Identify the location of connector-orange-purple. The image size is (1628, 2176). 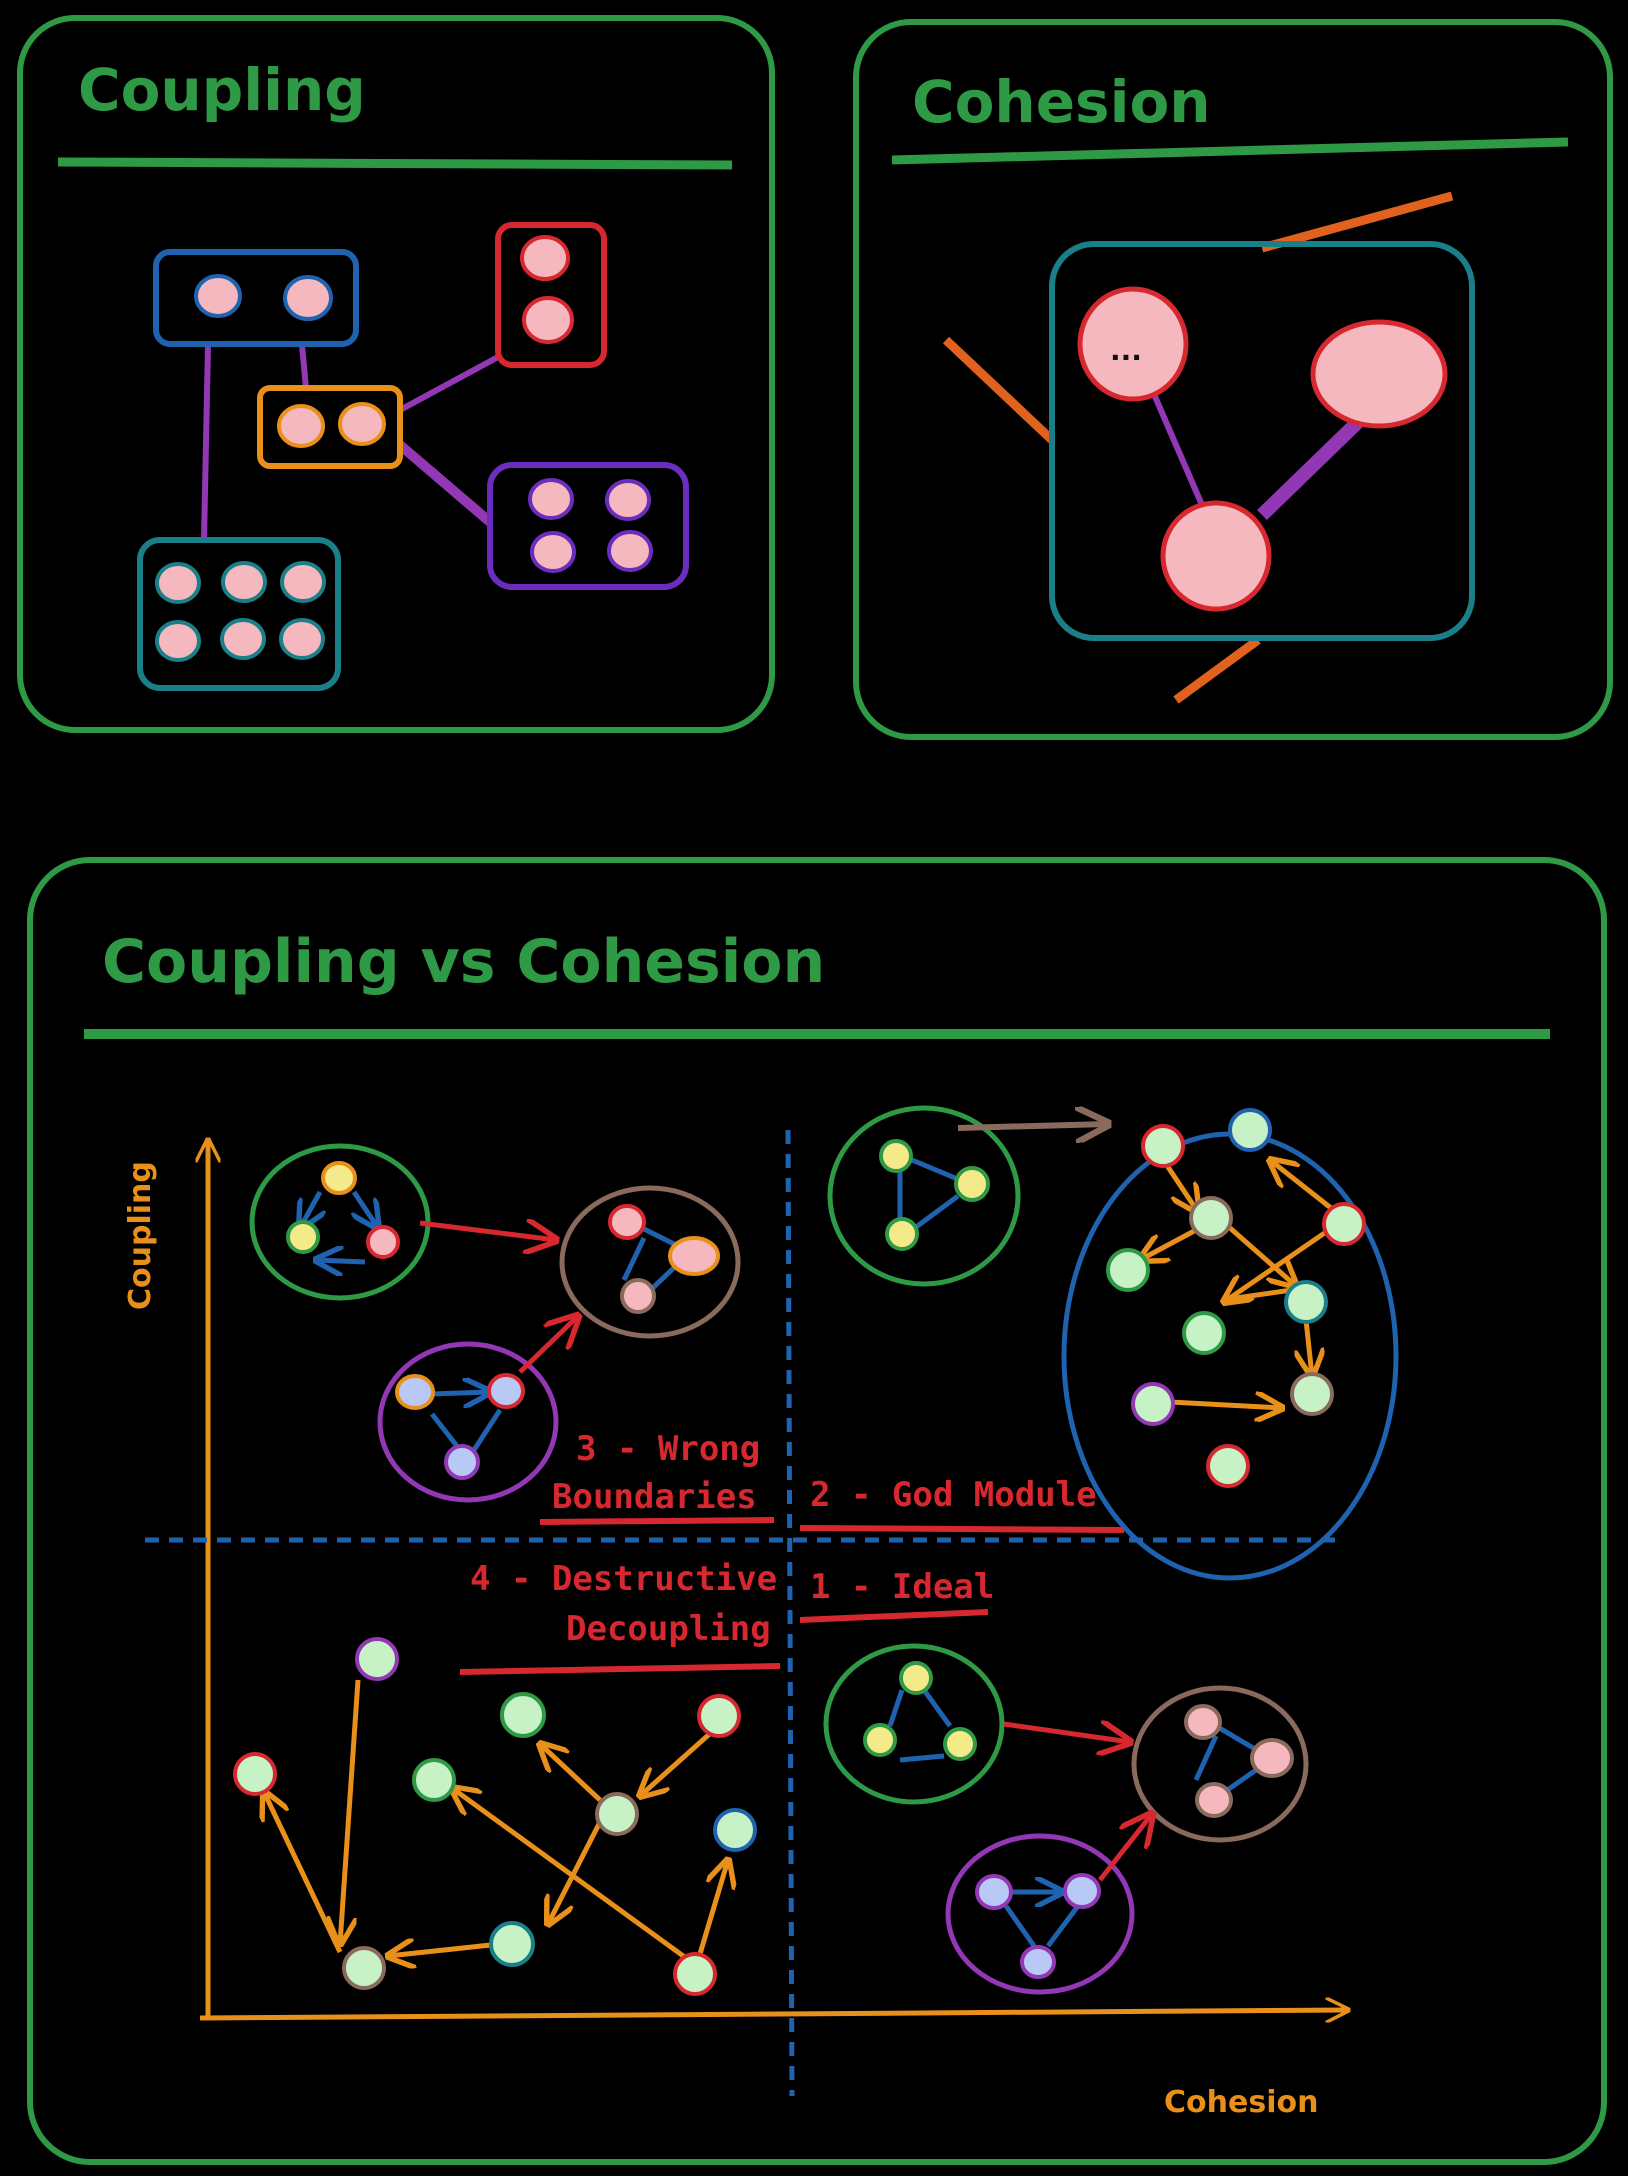
(445, 483).